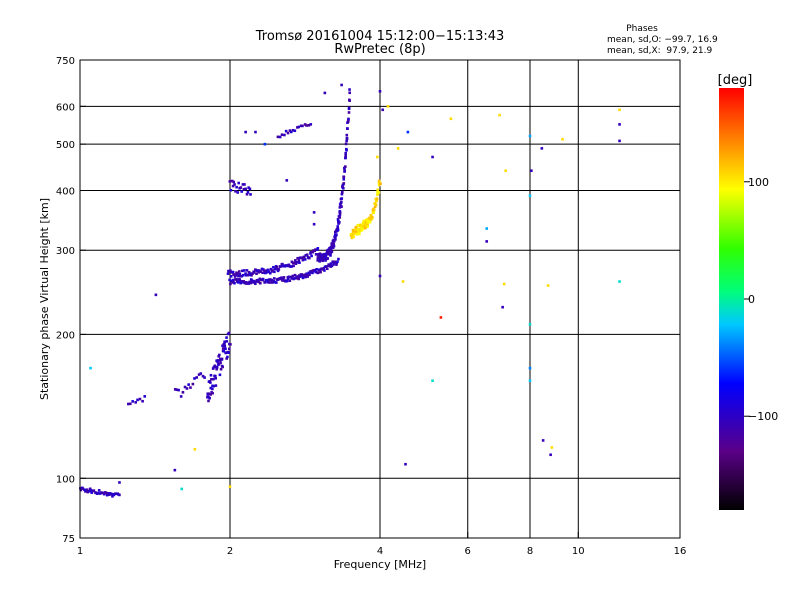 Image resolution: width=800 pixels, height=600 pixels. What do you see at coordinates (44, 299) in the screenshot?
I see `y-axis-label: Stationary phase Virtual Height [km]` at bounding box center [44, 299].